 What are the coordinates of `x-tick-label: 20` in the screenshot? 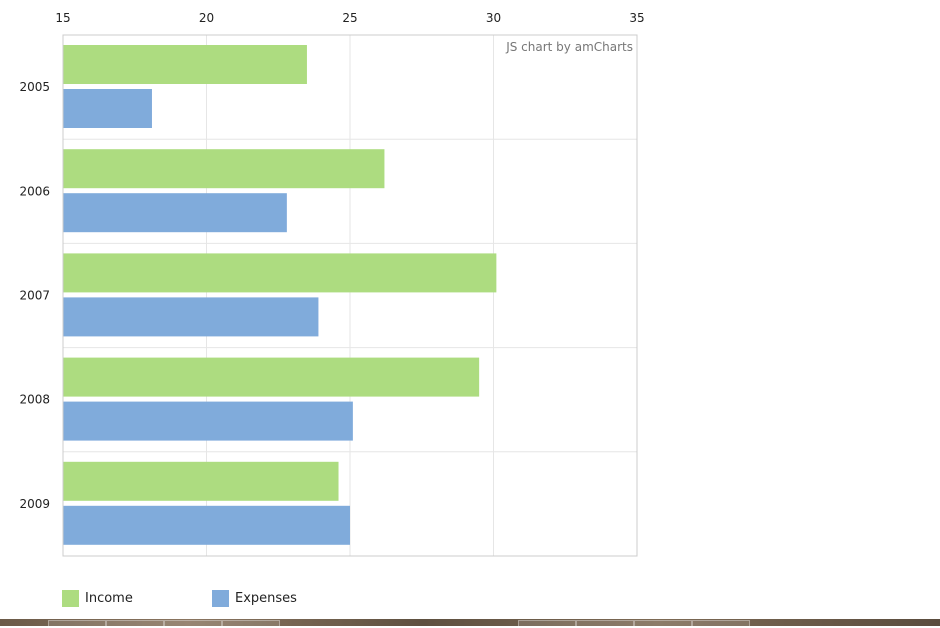 It's located at (206, 18).